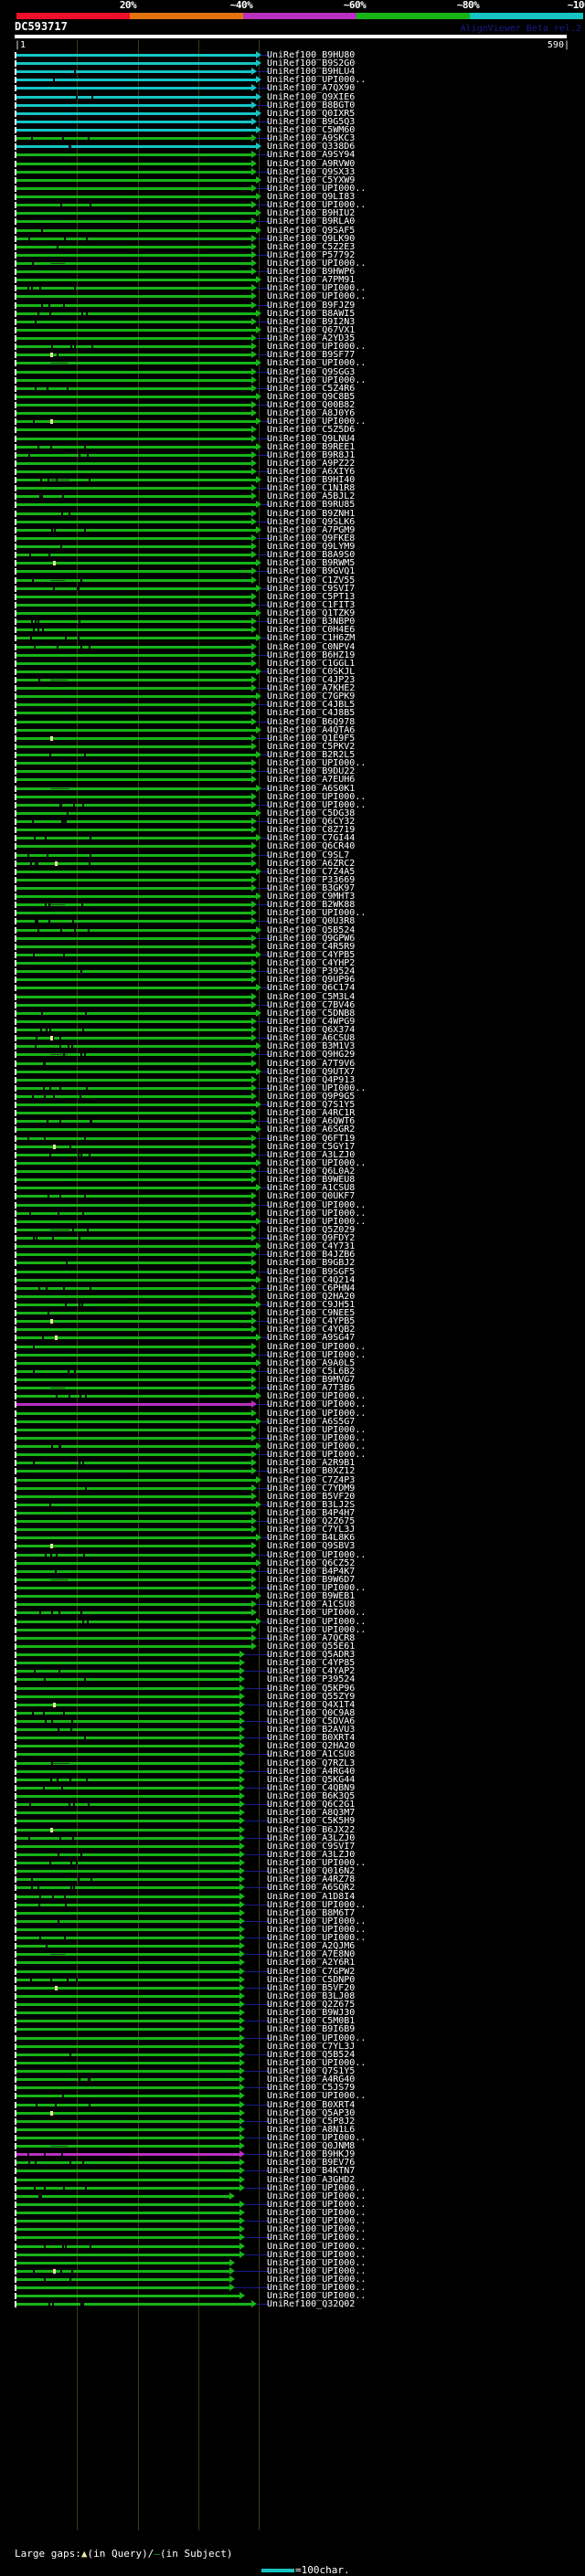 This screenshot has width=585, height=2576. I want to click on hit-row: UniRef100_Q67VX1, so click(293, 329).